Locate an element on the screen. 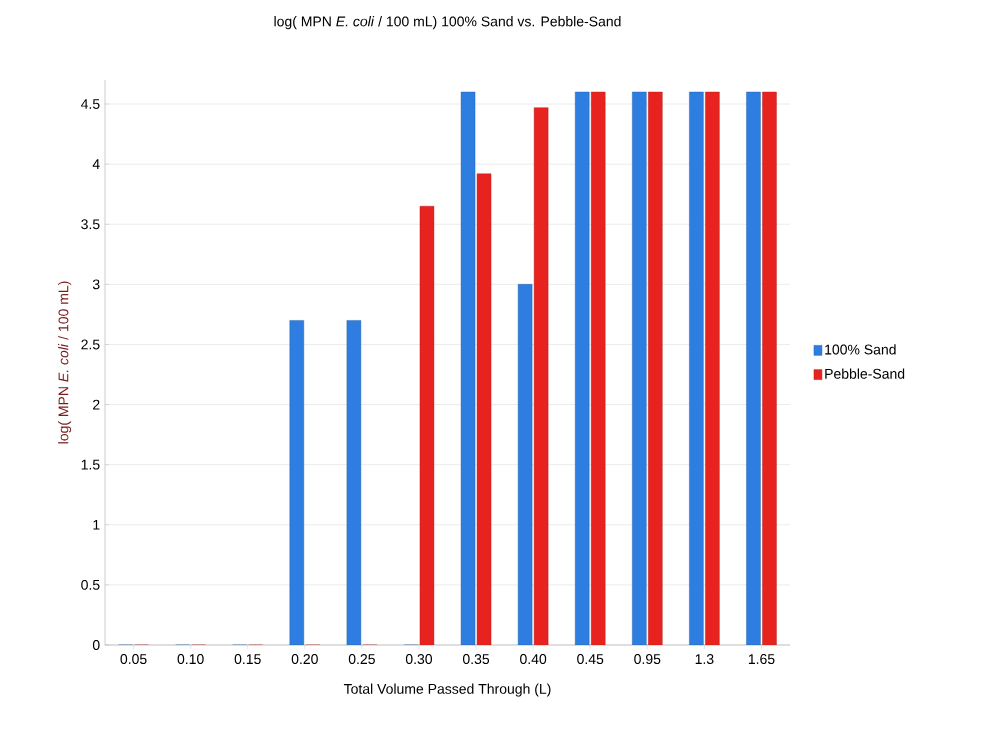  y-tick-label: 0 is located at coordinates (96, 645).